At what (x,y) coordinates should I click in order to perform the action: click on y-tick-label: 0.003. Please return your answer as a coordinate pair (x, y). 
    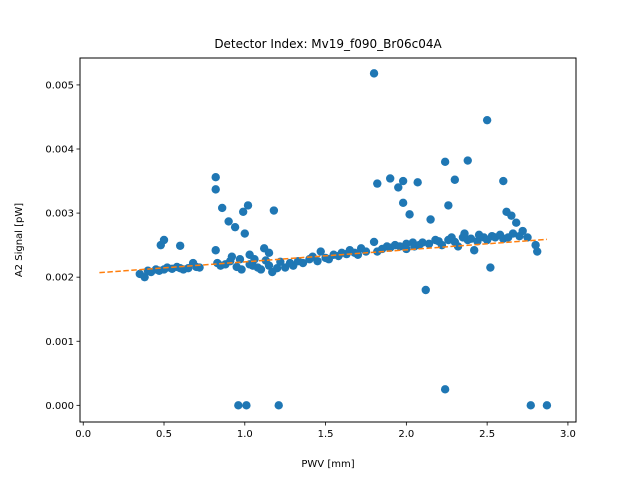
    Looking at the image, I should click on (59, 214).